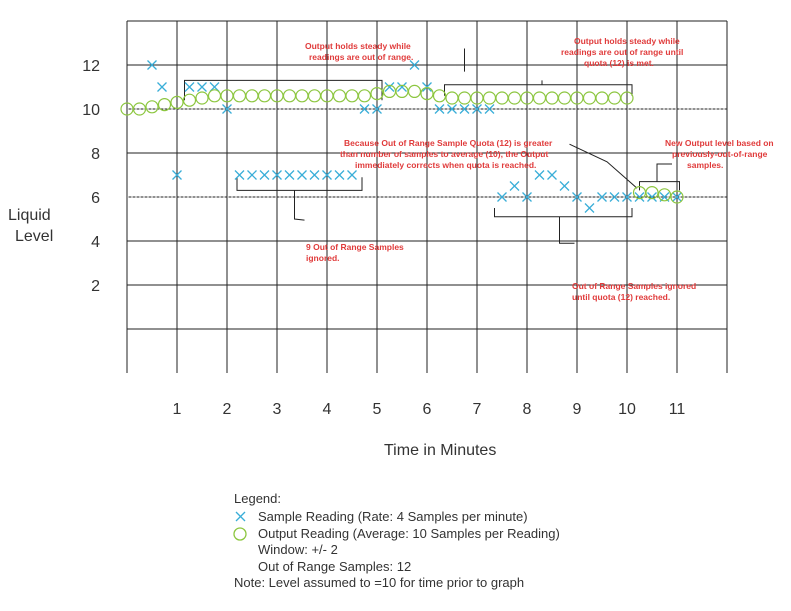 This screenshot has width=791, height=611. Describe the element at coordinates (664, 172) in the screenshot. I see `leader-new-output` at that location.